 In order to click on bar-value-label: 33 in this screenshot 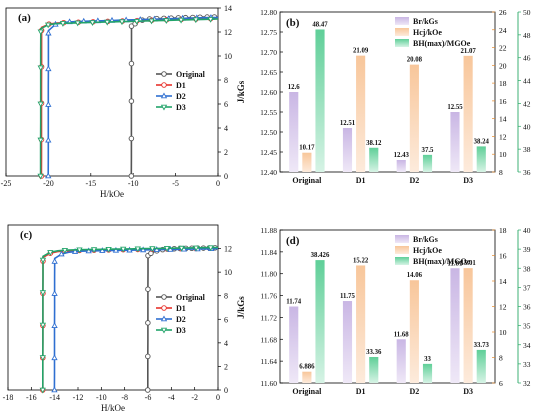, I will do `click(427, 359)`.